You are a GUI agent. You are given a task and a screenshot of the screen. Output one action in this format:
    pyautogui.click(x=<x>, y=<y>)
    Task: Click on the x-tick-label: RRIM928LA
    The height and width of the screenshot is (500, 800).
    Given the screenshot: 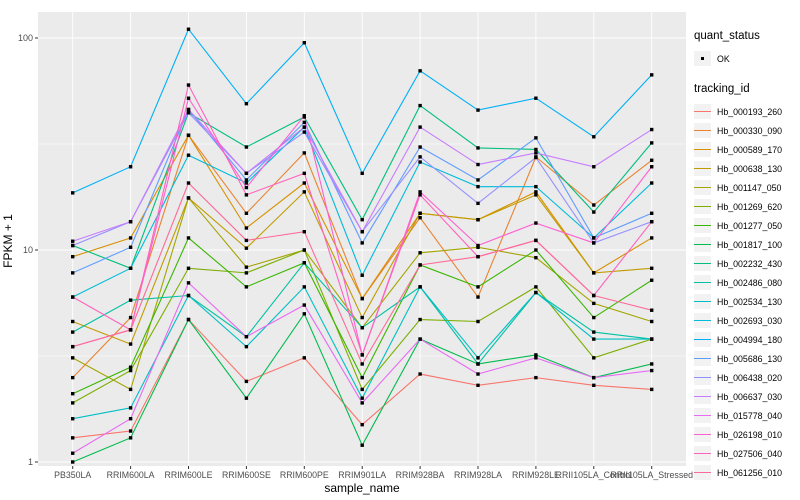 What is the action you would take?
    pyautogui.click(x=478, y=475)
    